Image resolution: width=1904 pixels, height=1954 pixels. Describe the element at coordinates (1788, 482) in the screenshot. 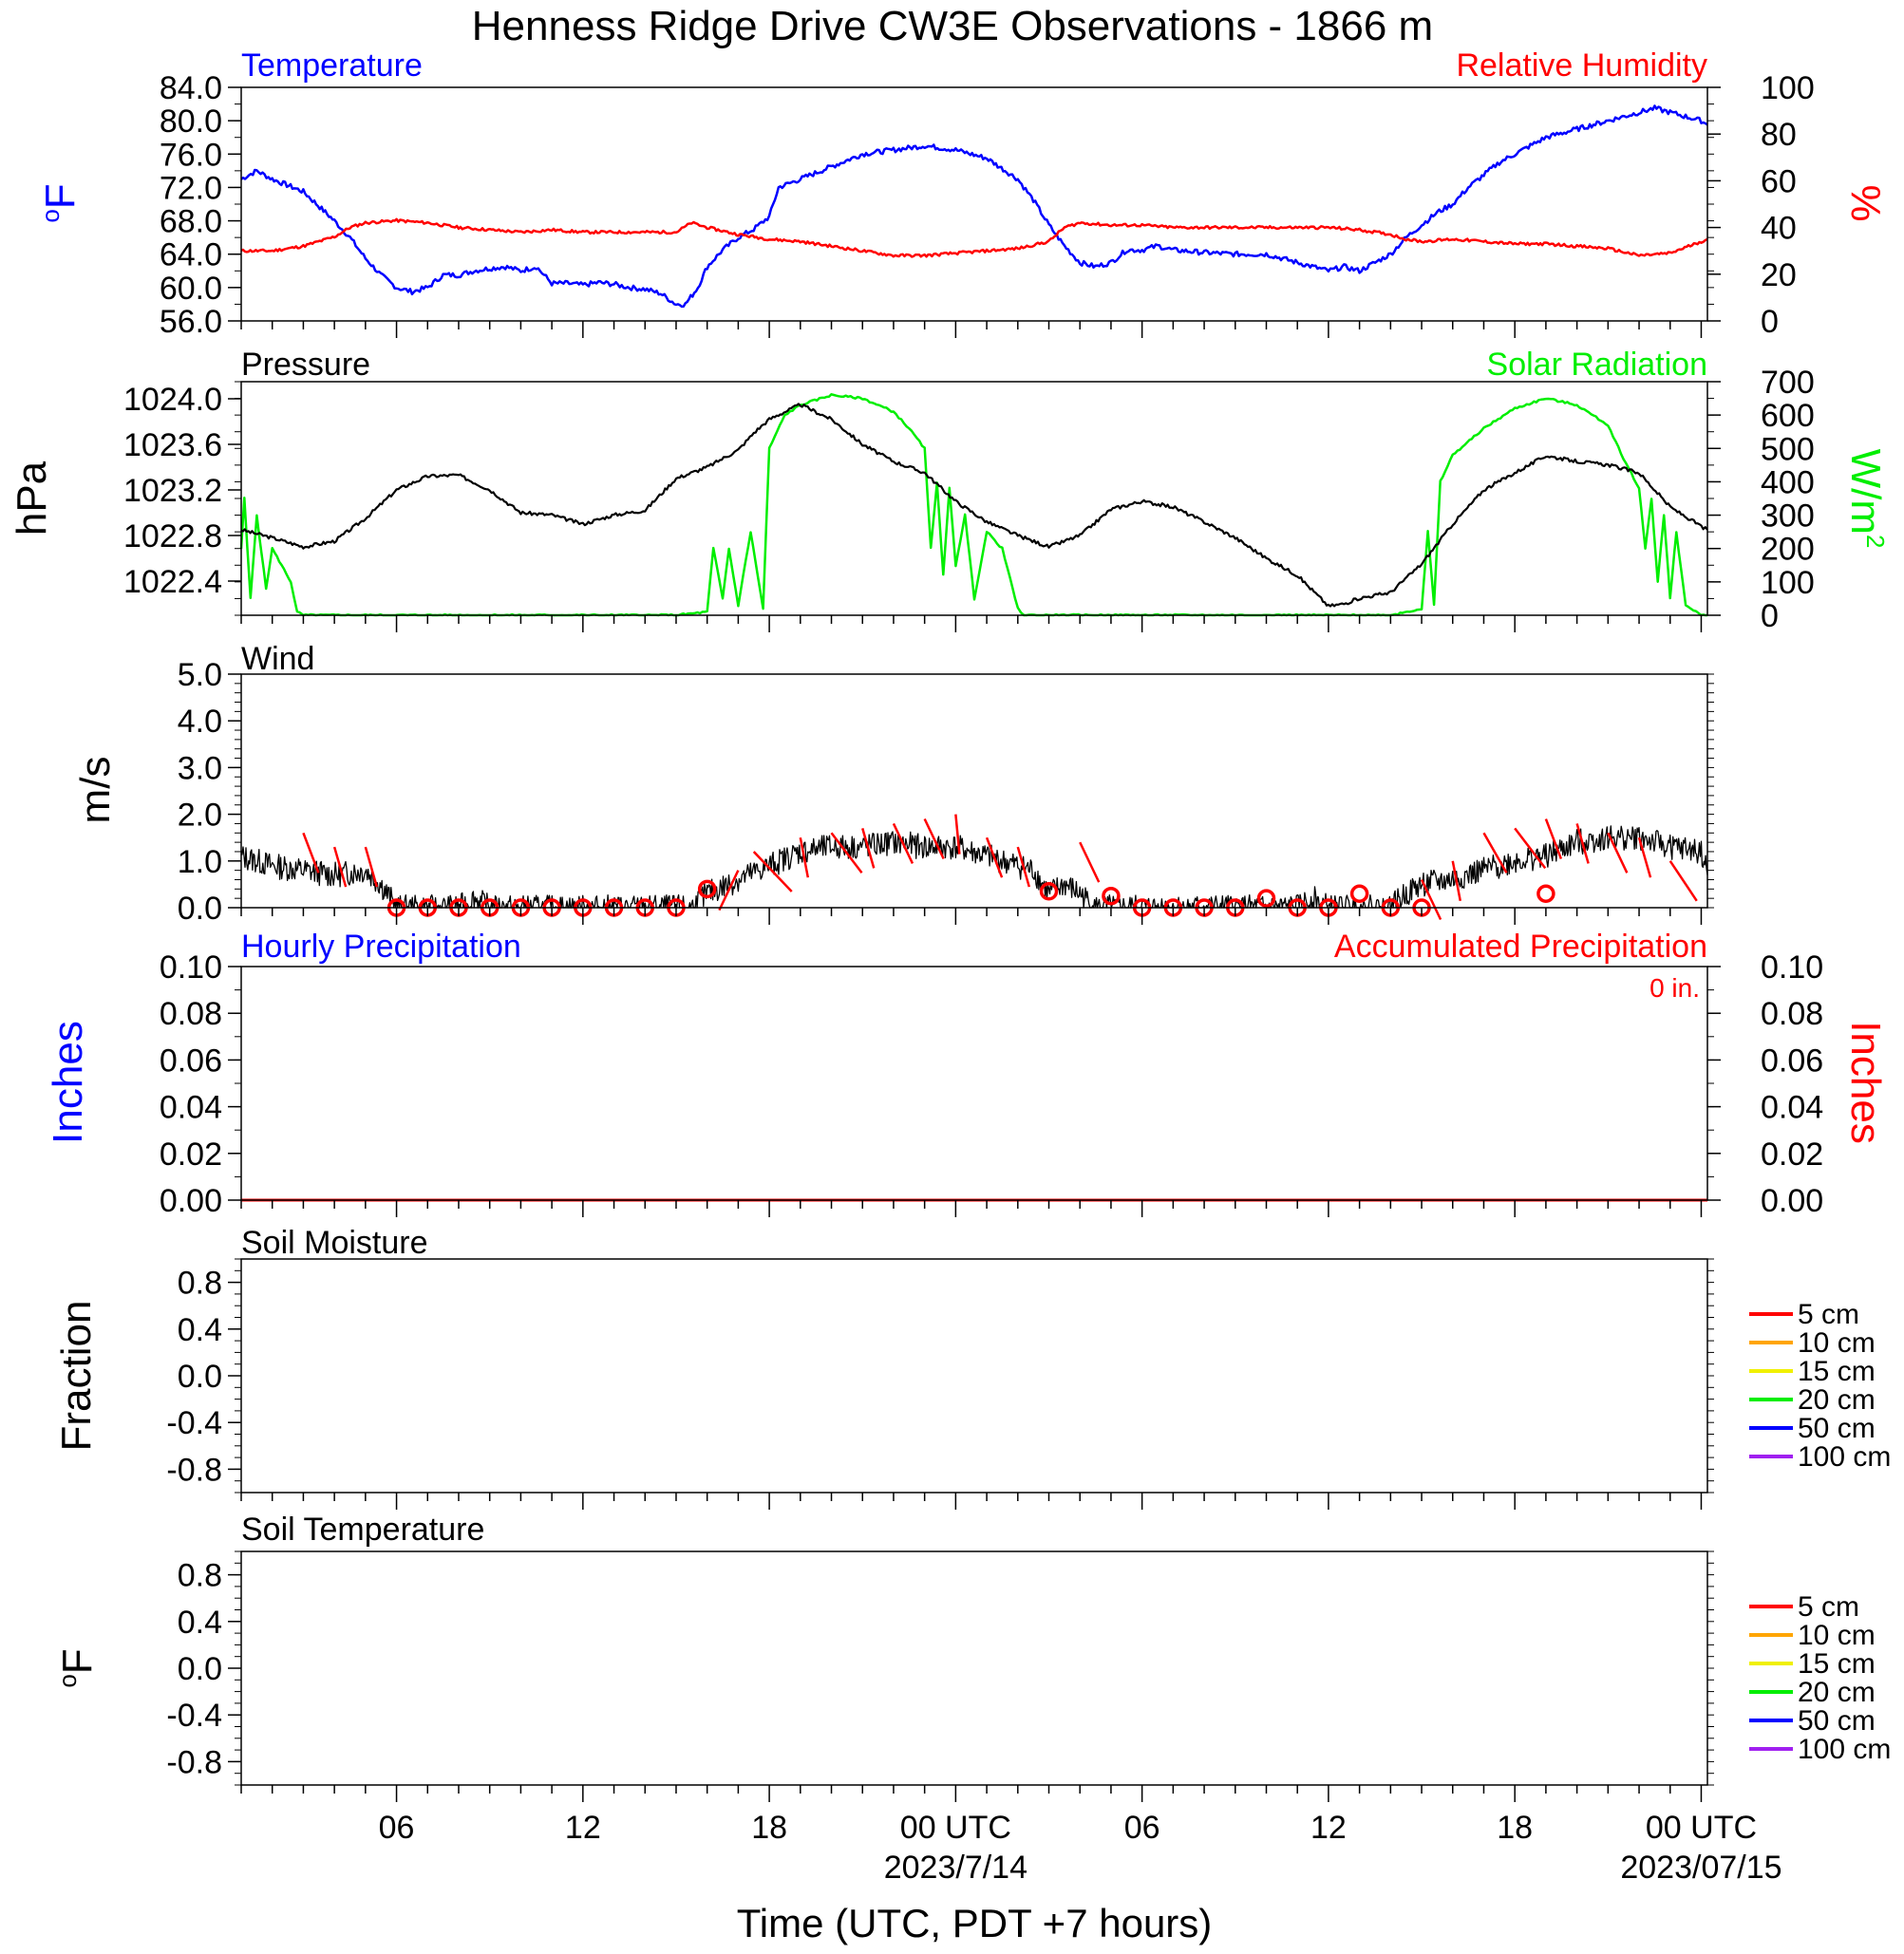

I see `solar-tick-label: 400` at that location.